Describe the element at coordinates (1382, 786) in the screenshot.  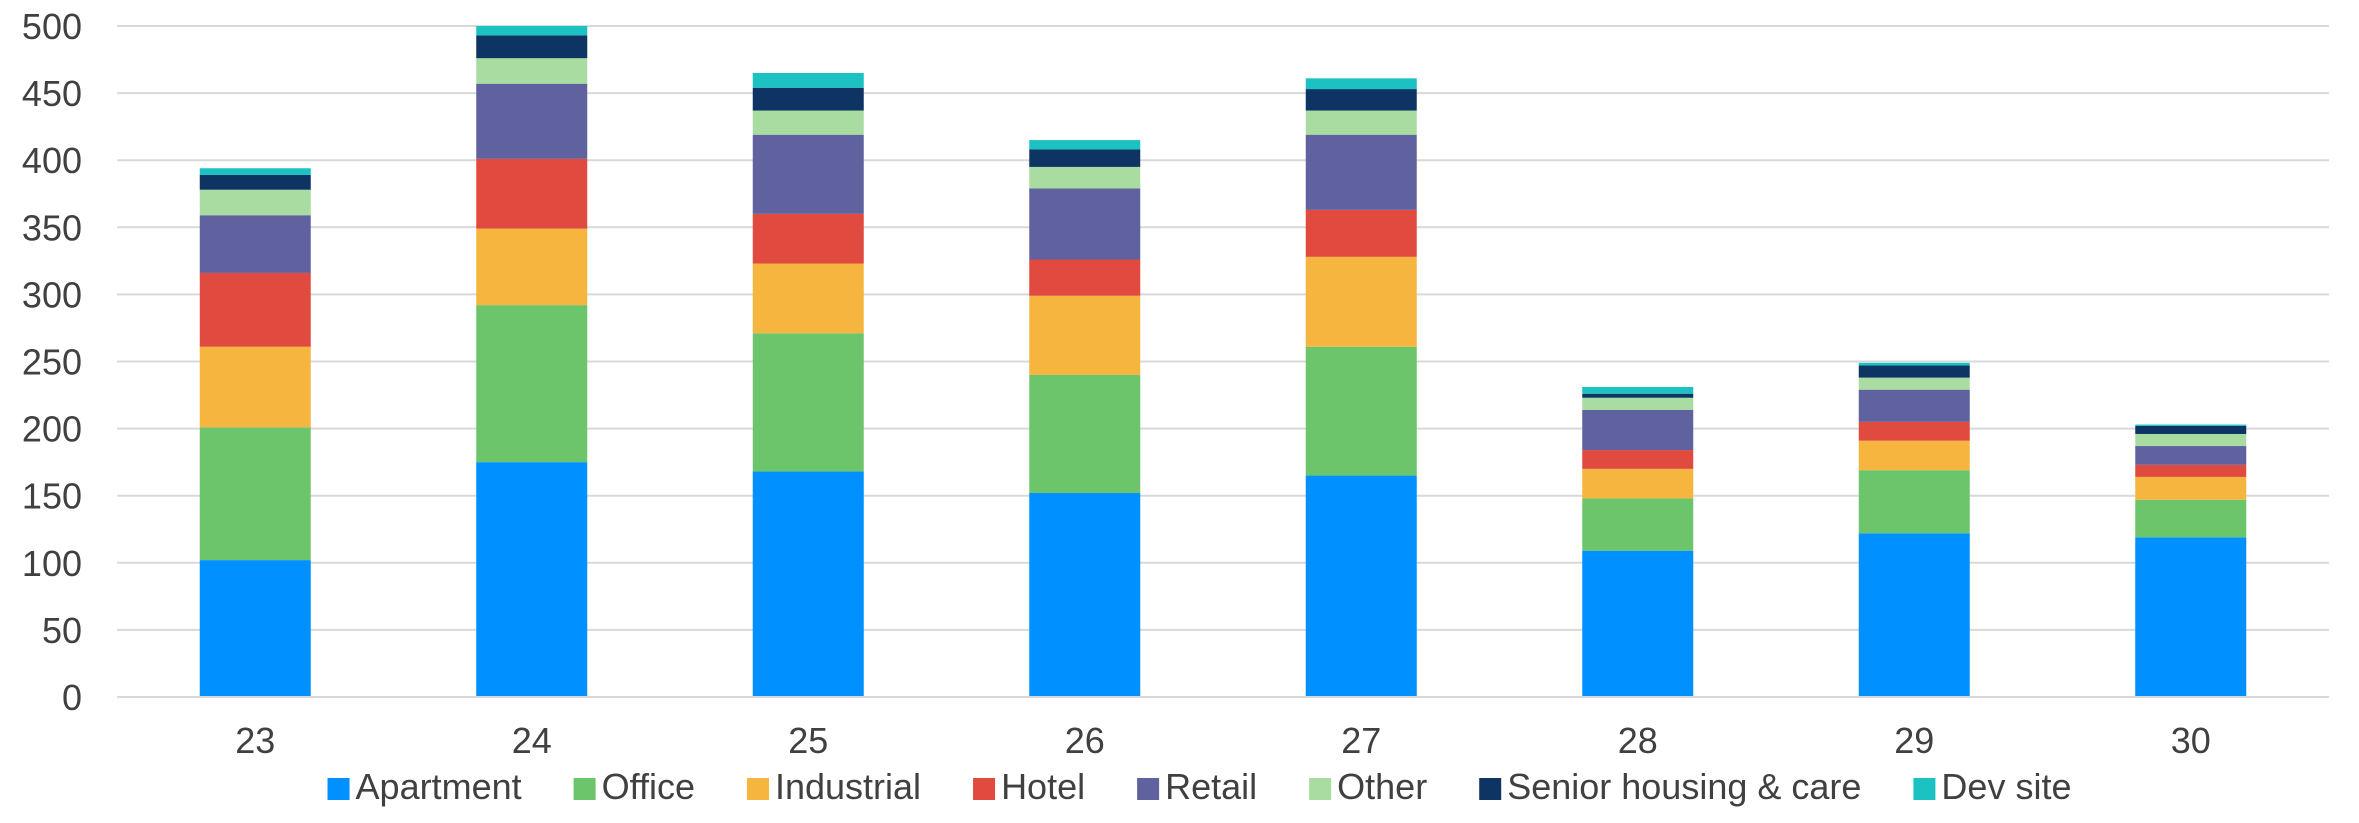
I see `legend-label: Other` at that location.